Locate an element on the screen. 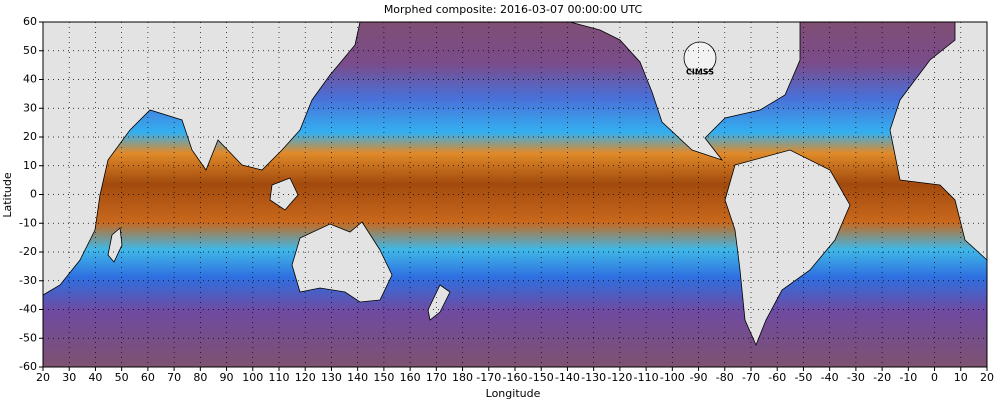  x-tick-label: 70 is located at coordinates (174, 377).